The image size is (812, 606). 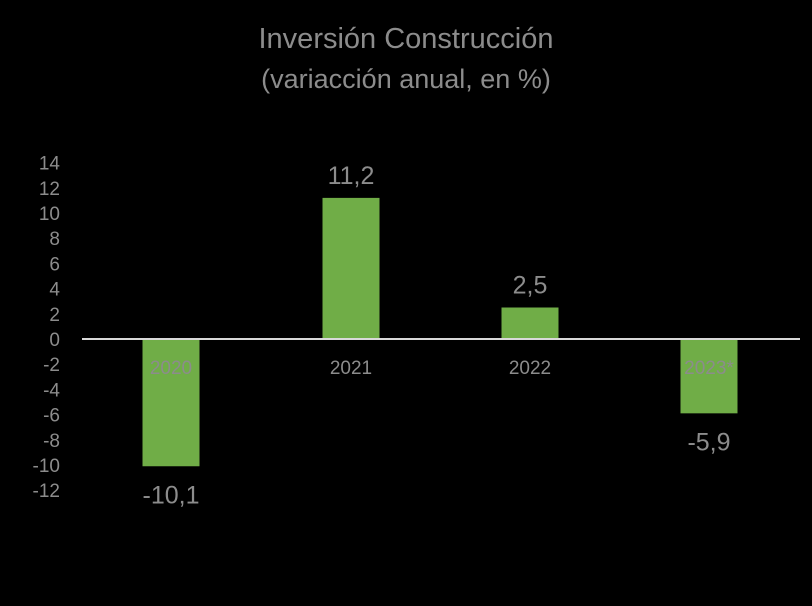 What do you see at coordinates (49, 214) in the screenshot?
I see `y-tick-label: 10` at bounding box center [49, 214].